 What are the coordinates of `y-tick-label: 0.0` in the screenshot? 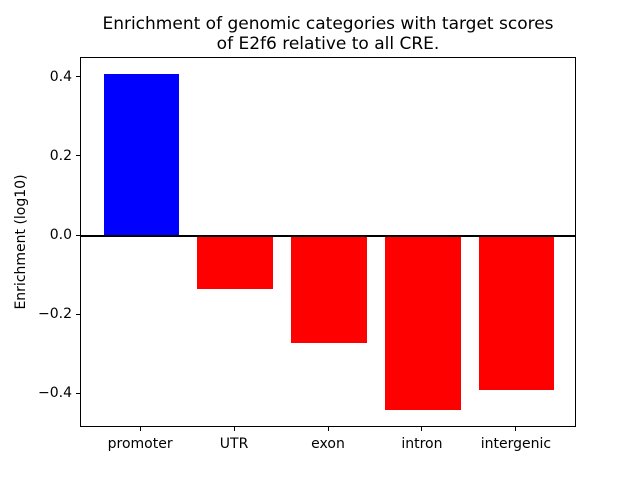 It's located at (60, 235).